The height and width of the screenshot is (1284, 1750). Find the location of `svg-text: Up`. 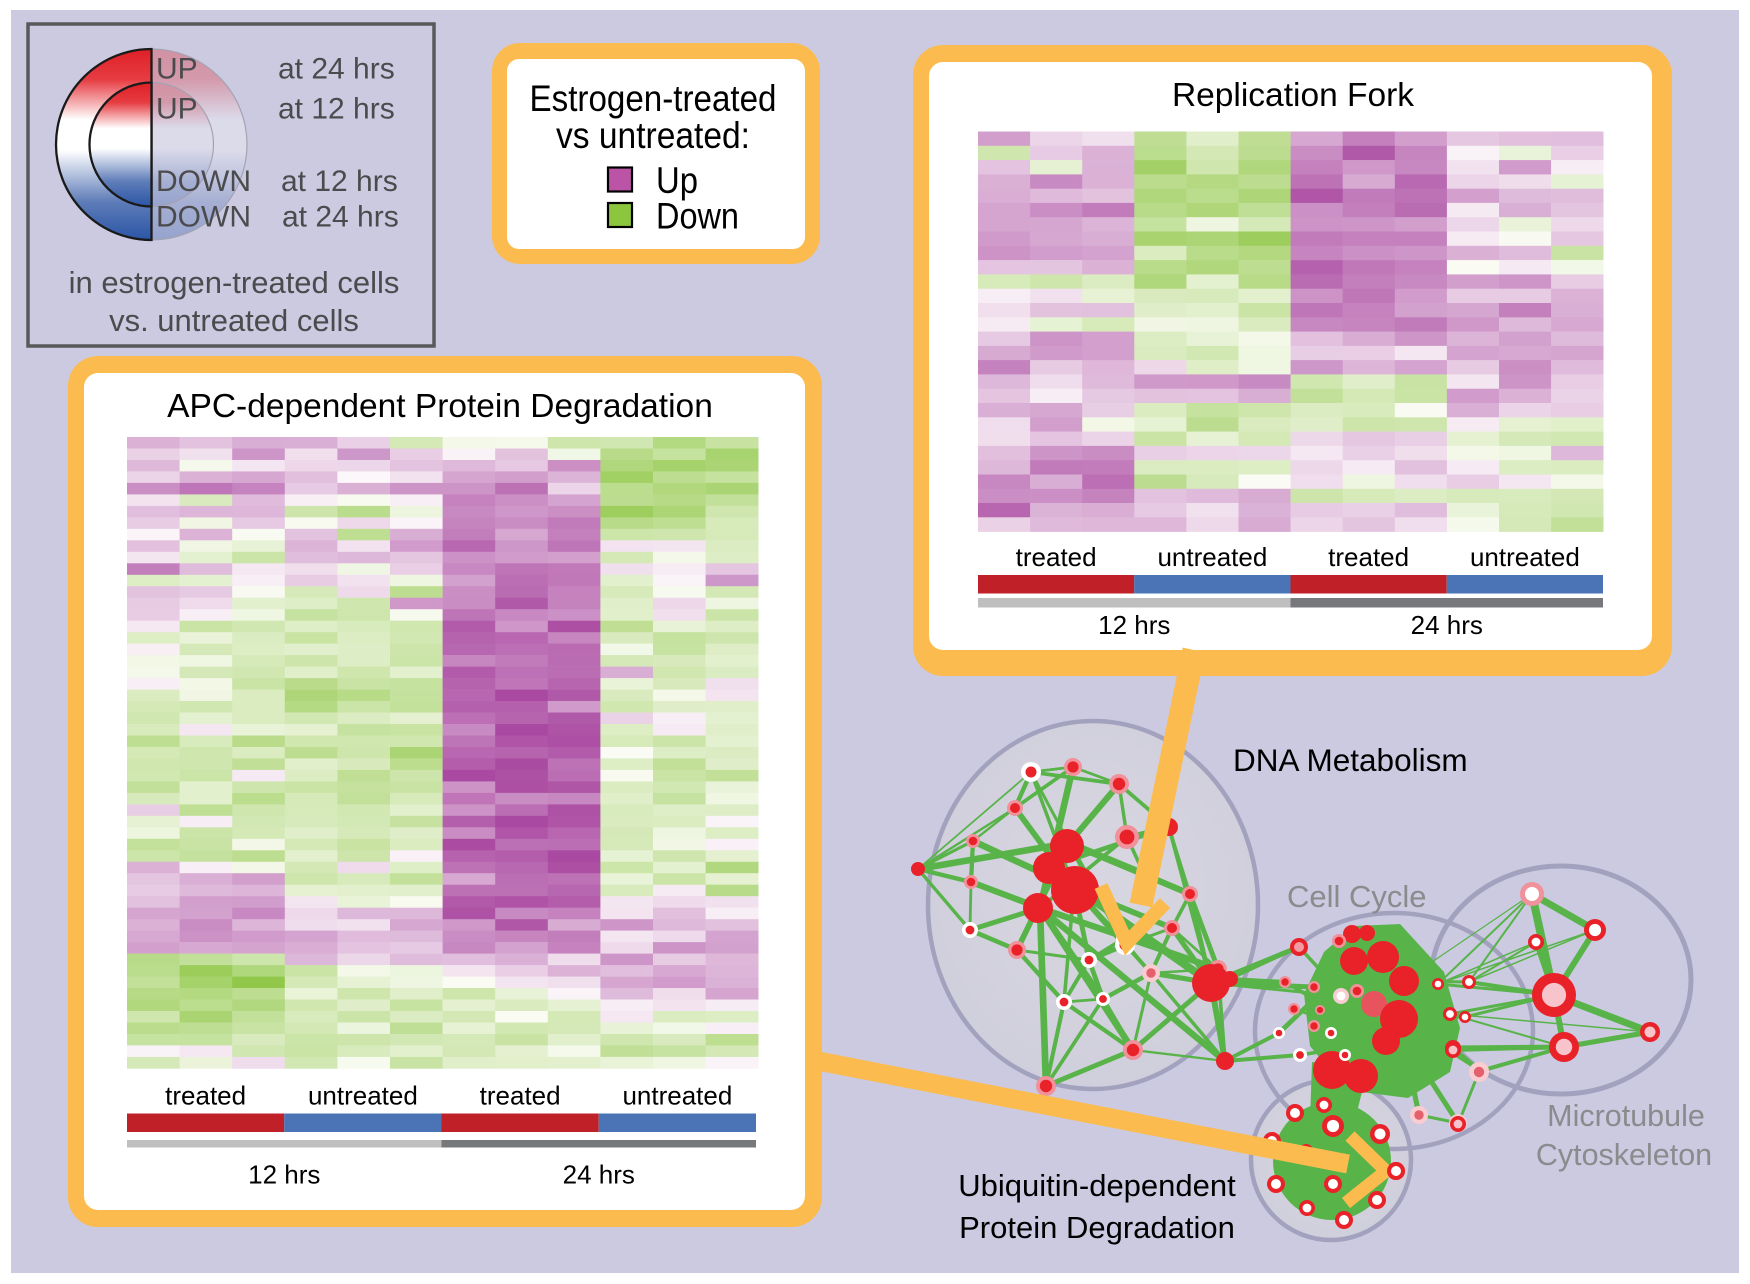

svg-text: Up is located at coordinates (677, 180).